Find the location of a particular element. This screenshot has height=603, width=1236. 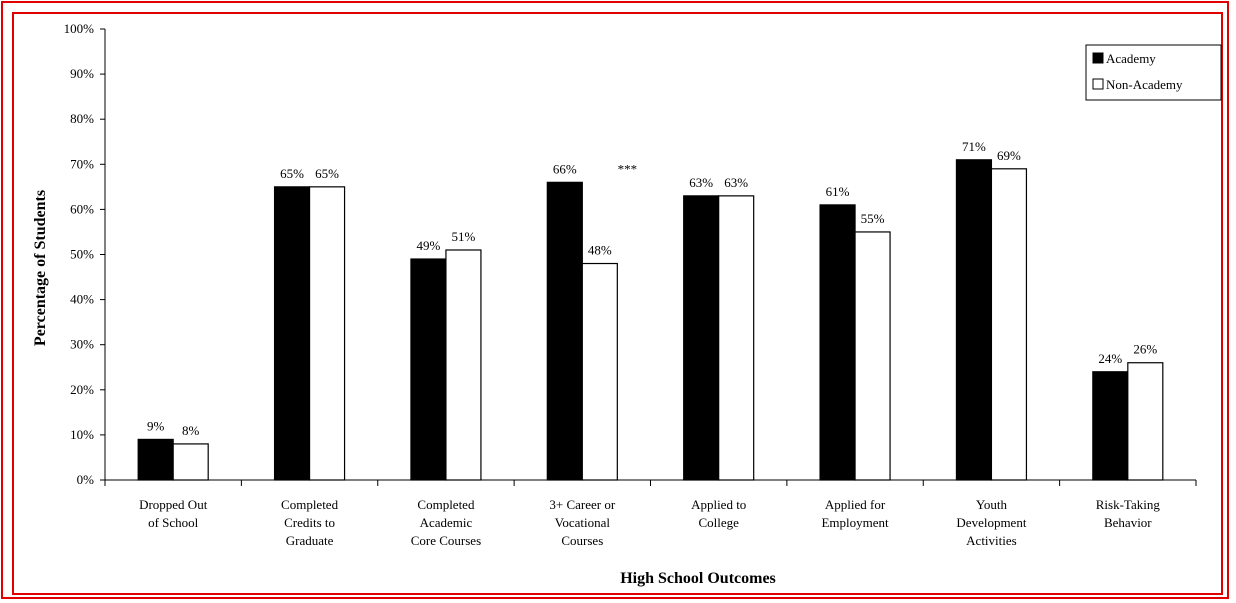

x-category-label: Courses is located at coordinates (582, 540).